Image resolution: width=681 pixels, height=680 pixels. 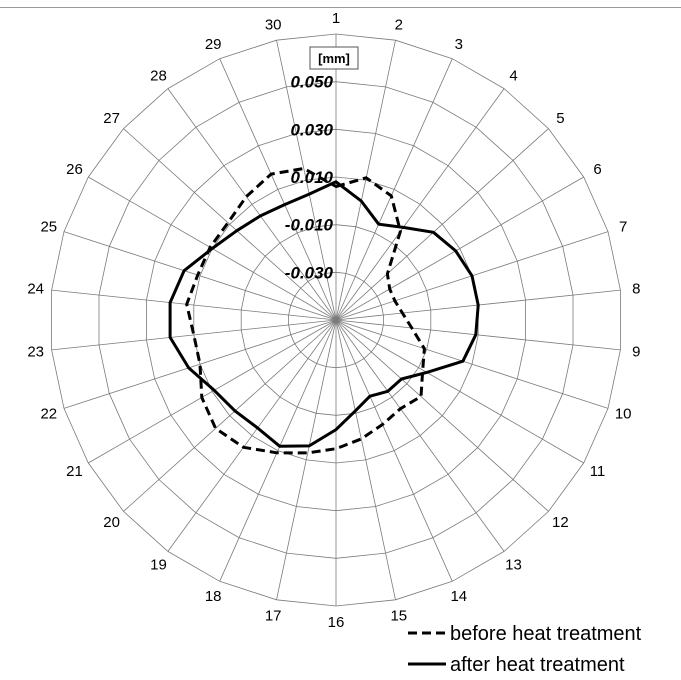 What do you see at coordinates (273, 615) in the screenshot?
I see `spoke-label: 17` at bounding box center [273, 615].